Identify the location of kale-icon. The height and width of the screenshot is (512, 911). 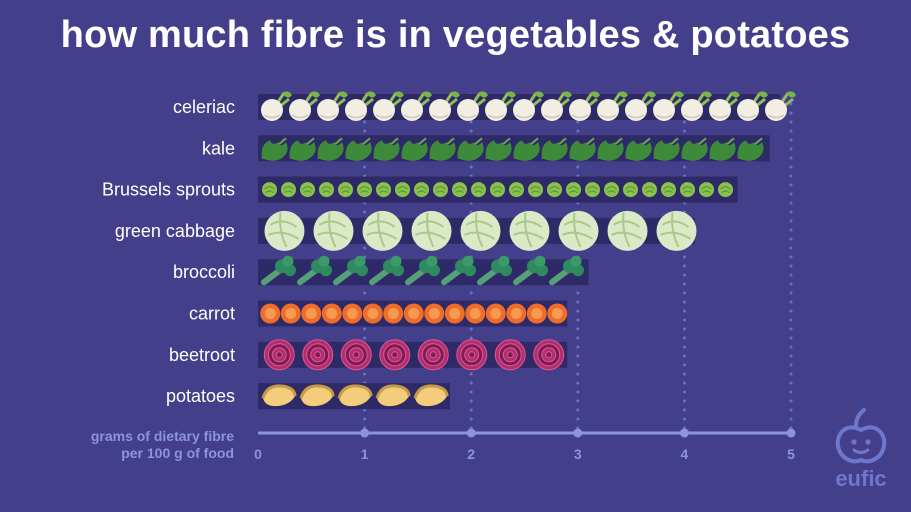
(512, 149).